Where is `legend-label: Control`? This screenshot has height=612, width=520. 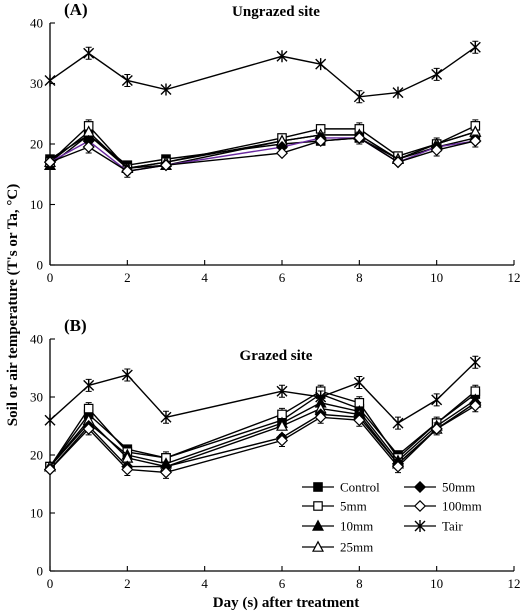
legend-label: Control is located at coordinates (360, 487).